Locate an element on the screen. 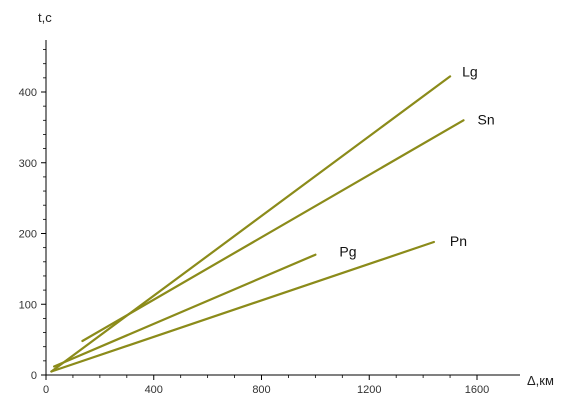 The image size is (561, 396). series-label-lg: Lg is located at coordinates (470, 71).